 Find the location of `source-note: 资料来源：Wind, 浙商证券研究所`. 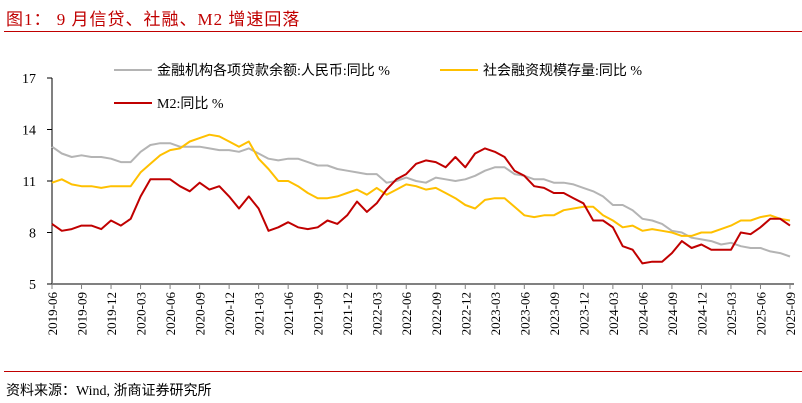

source-note: 资料来源：Wind, 浙商证券研究所 is located at coordinates (109, 391).